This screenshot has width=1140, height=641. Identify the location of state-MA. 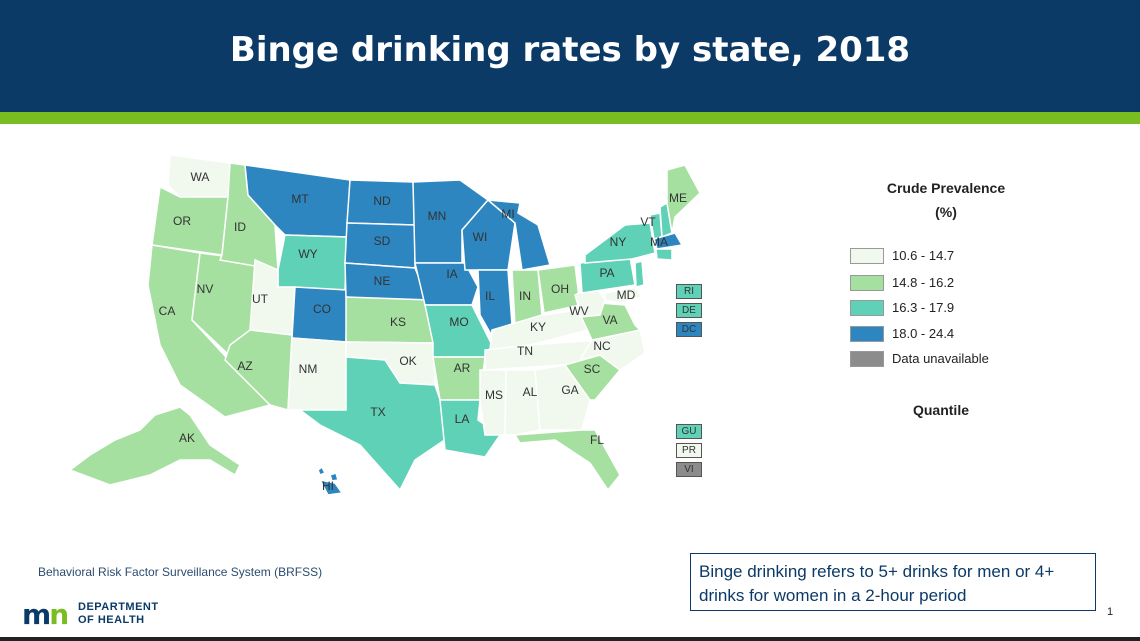
(668, 241).